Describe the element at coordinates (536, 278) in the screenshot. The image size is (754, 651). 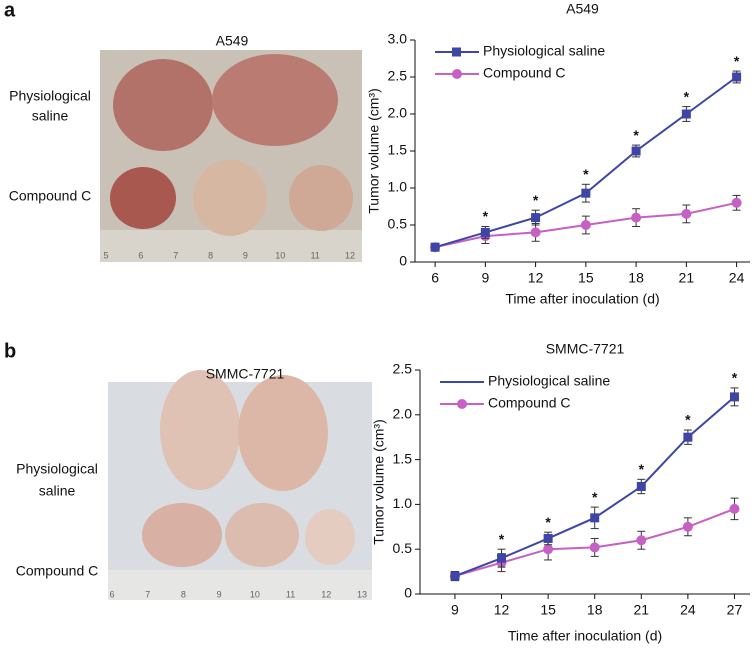
I see `x-tick-label: 12` at that location.